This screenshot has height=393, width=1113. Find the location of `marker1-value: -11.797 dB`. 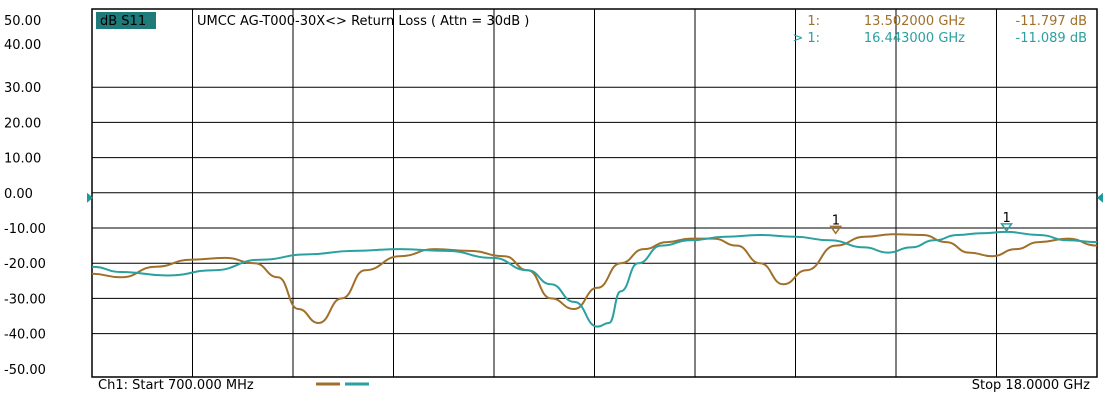

marker1-value: -11.797 dB is located at coordinates (1051, 21).